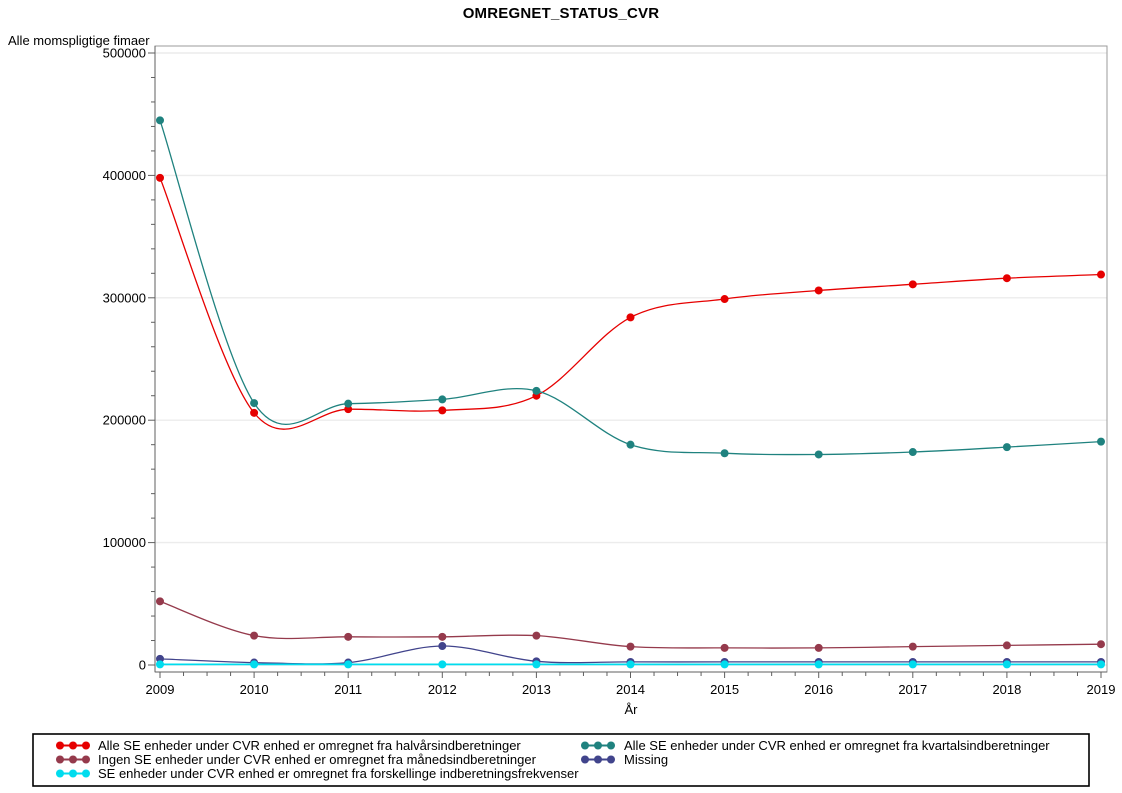 The height and width of the screenshot is (793, 1122). I want to click on y-tick-label: 400000, so click(124, 175).